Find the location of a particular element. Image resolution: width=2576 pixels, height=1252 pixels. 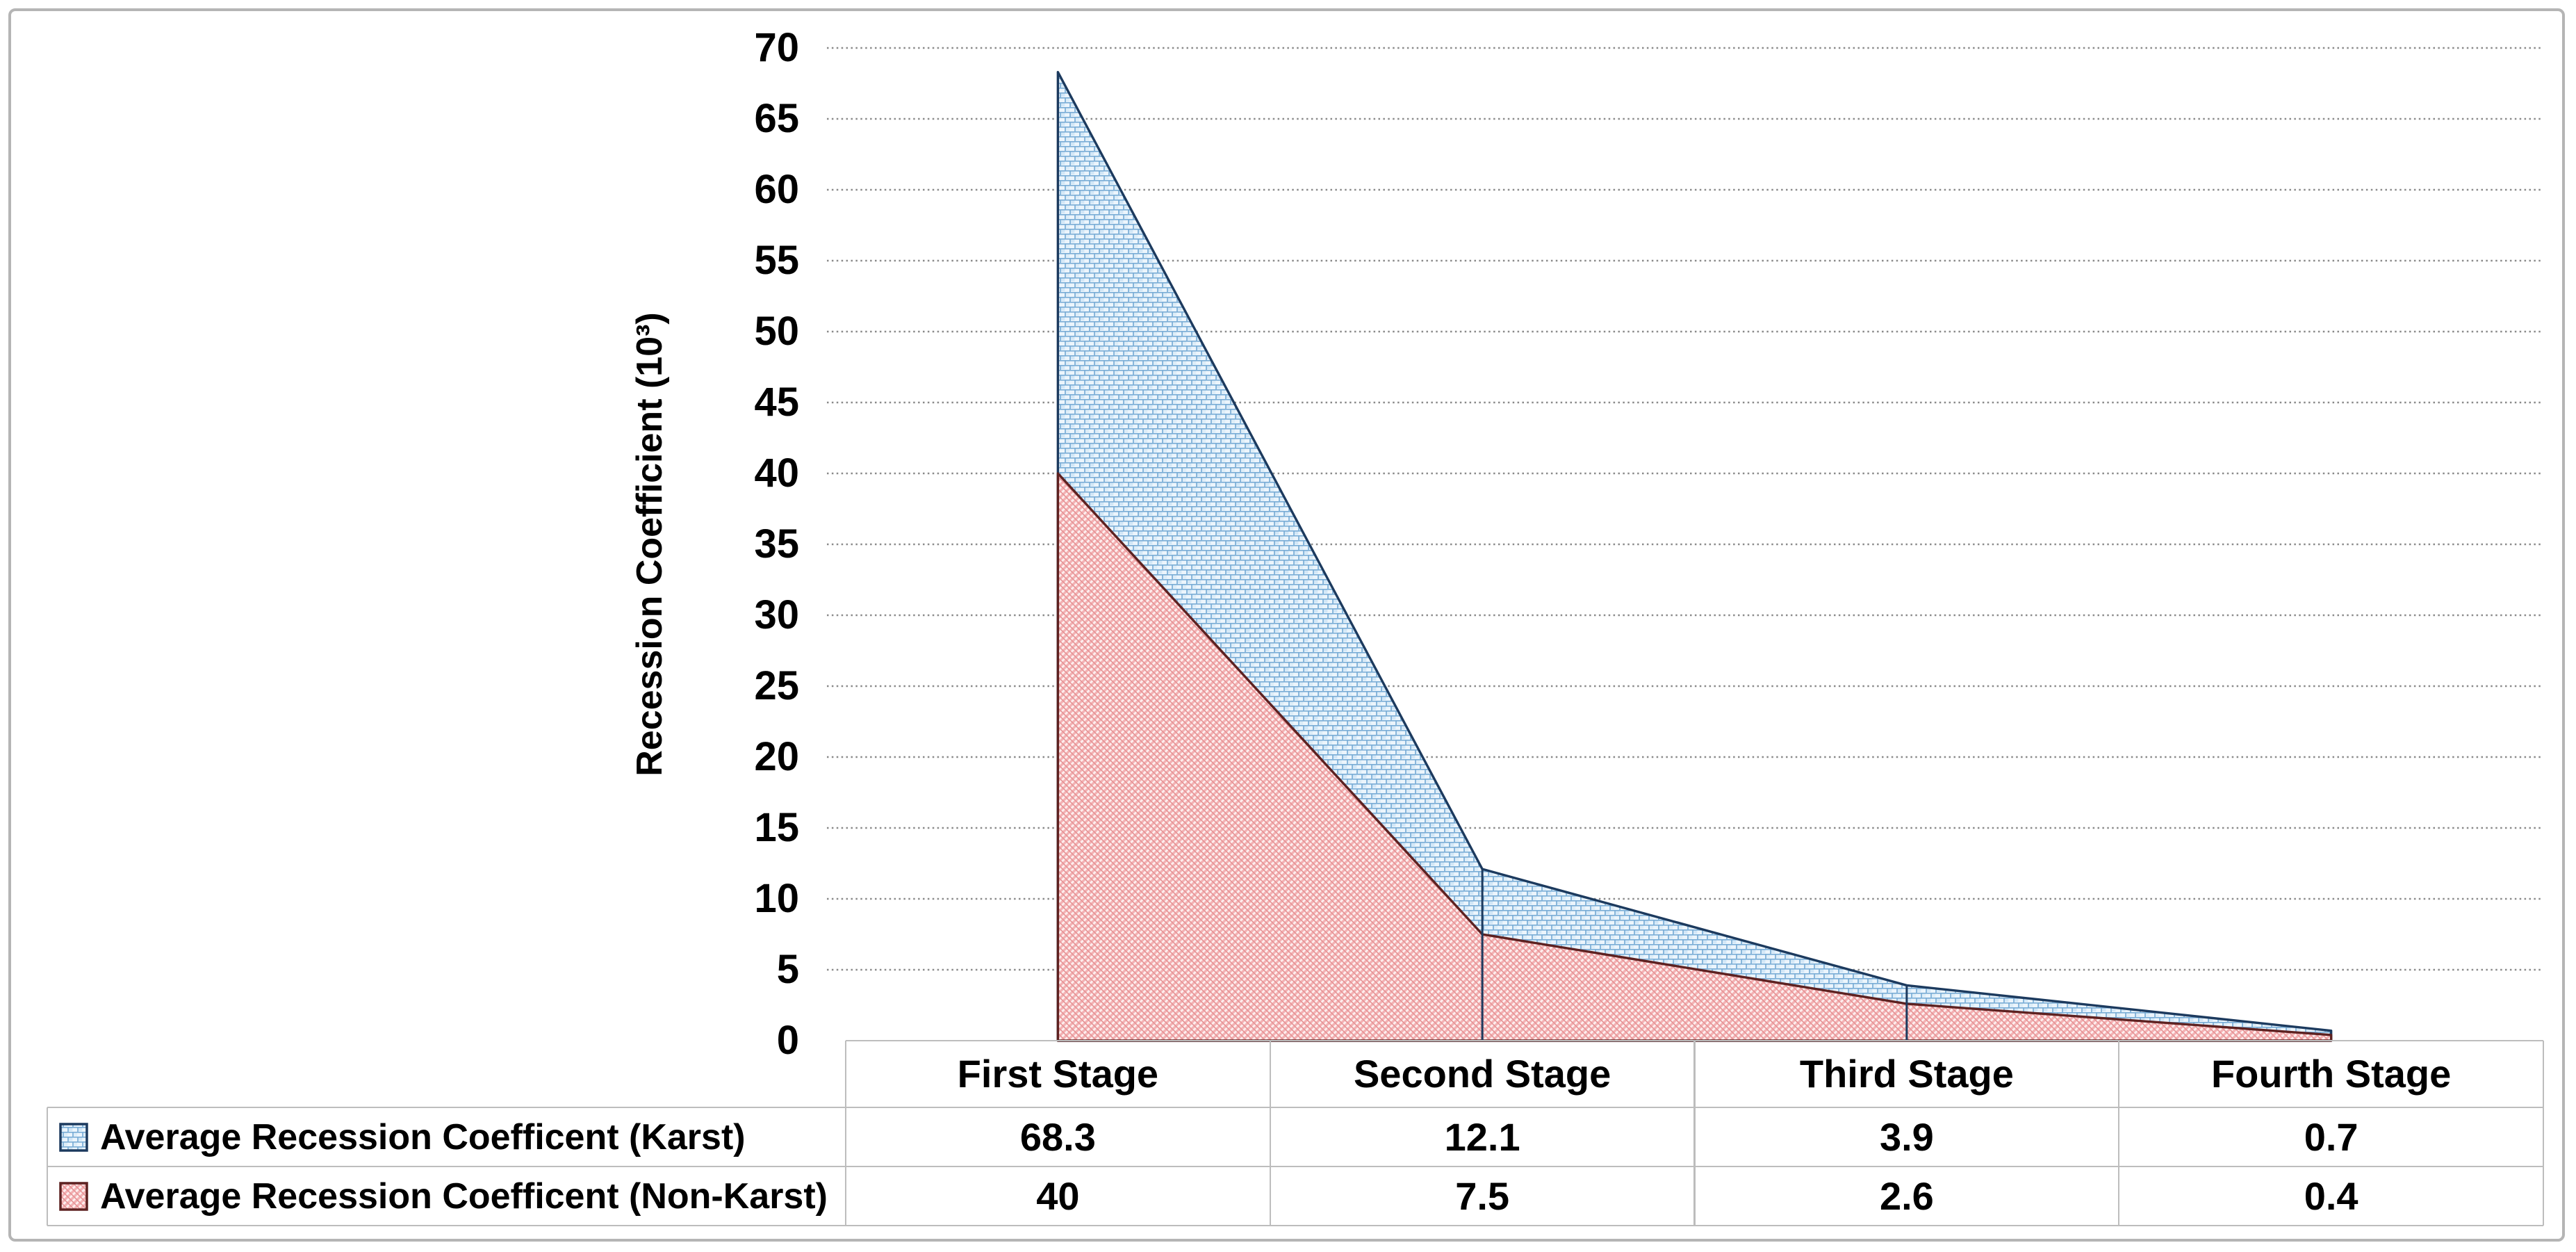

table-value-cell: 68.3 is located at coordinates (1057, 1137).